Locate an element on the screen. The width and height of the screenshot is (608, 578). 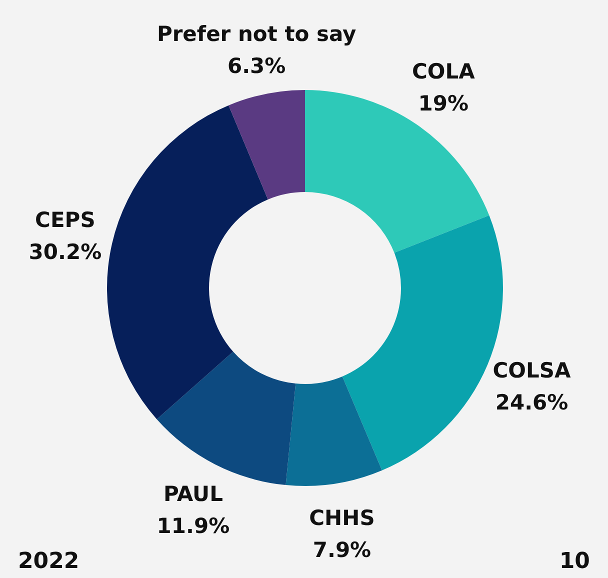
data-label: 7.9% is located at coordinates (342, 550).